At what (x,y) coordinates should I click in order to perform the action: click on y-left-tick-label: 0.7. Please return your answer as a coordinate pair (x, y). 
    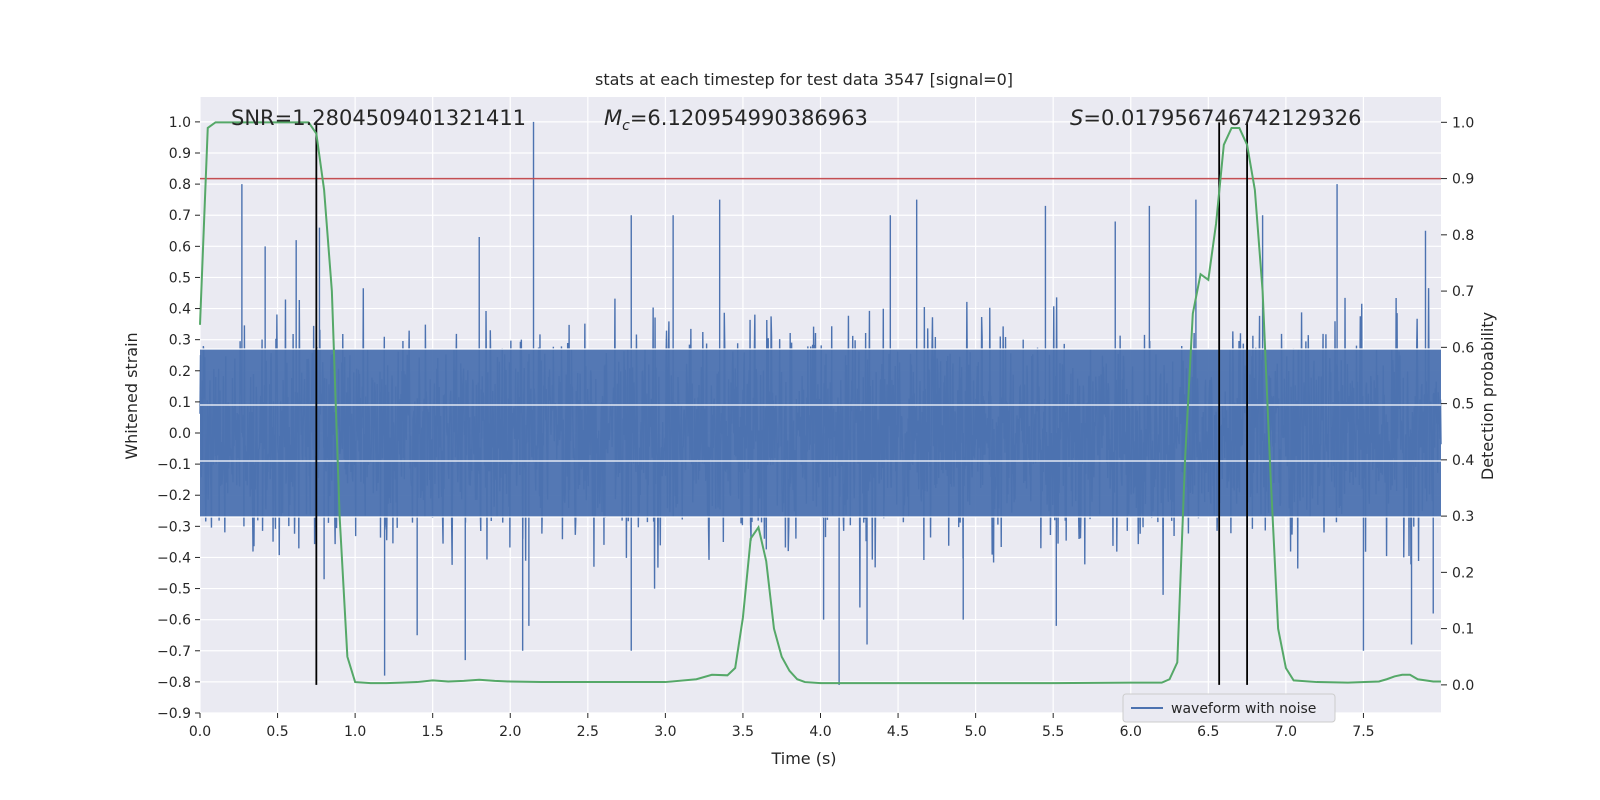
    Looking at the image, I should click on (180, 216).